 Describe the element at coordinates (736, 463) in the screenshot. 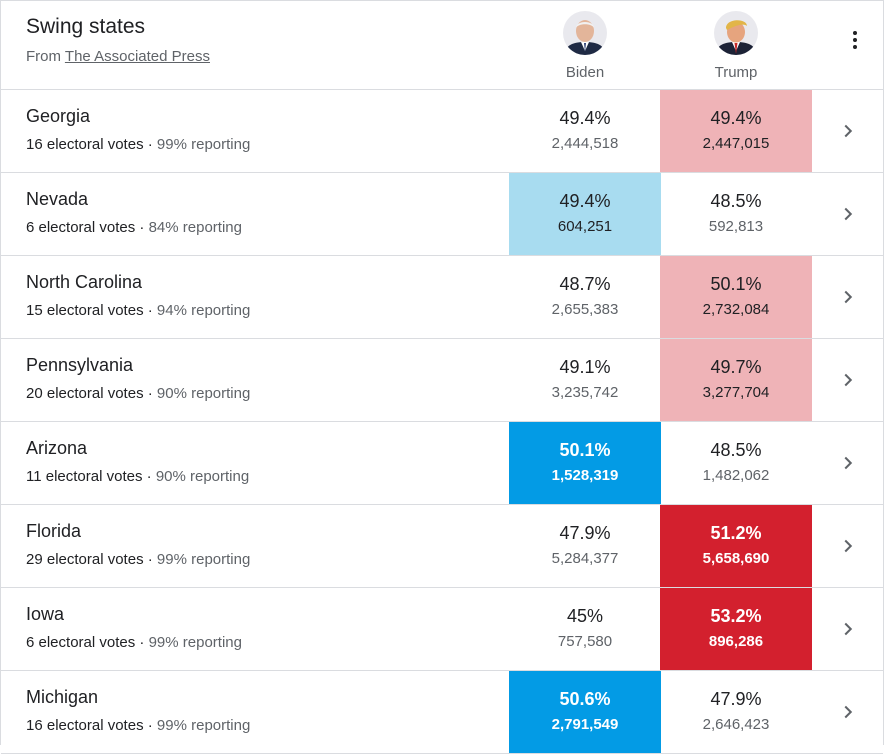

I see `trump-result-cell: 48.5% 1,482,062` at that location.